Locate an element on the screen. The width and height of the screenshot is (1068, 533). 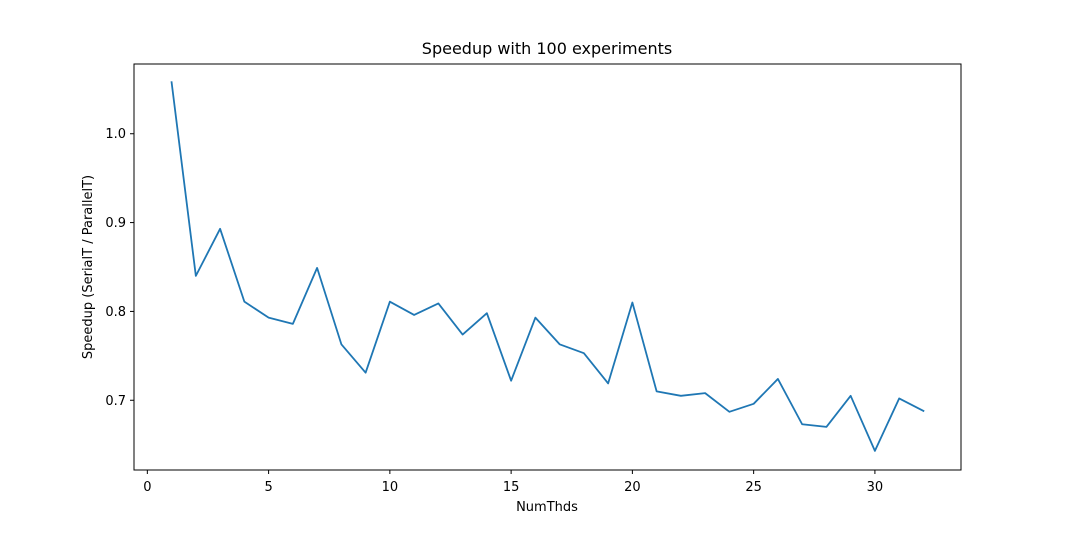
y-tick-label: 0.7 is located at coordinates (115, 401).